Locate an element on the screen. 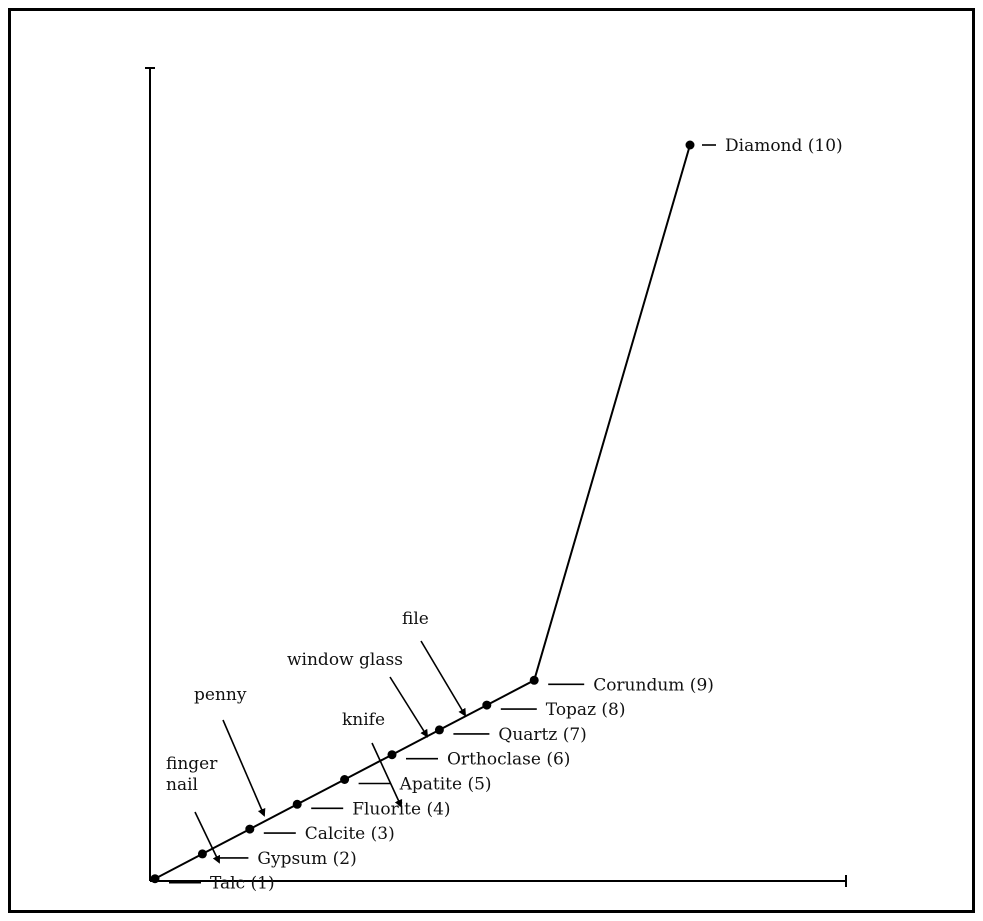 This screenshot has height=921, width=983. annotation-label: file is located at coordinates (415, 619).